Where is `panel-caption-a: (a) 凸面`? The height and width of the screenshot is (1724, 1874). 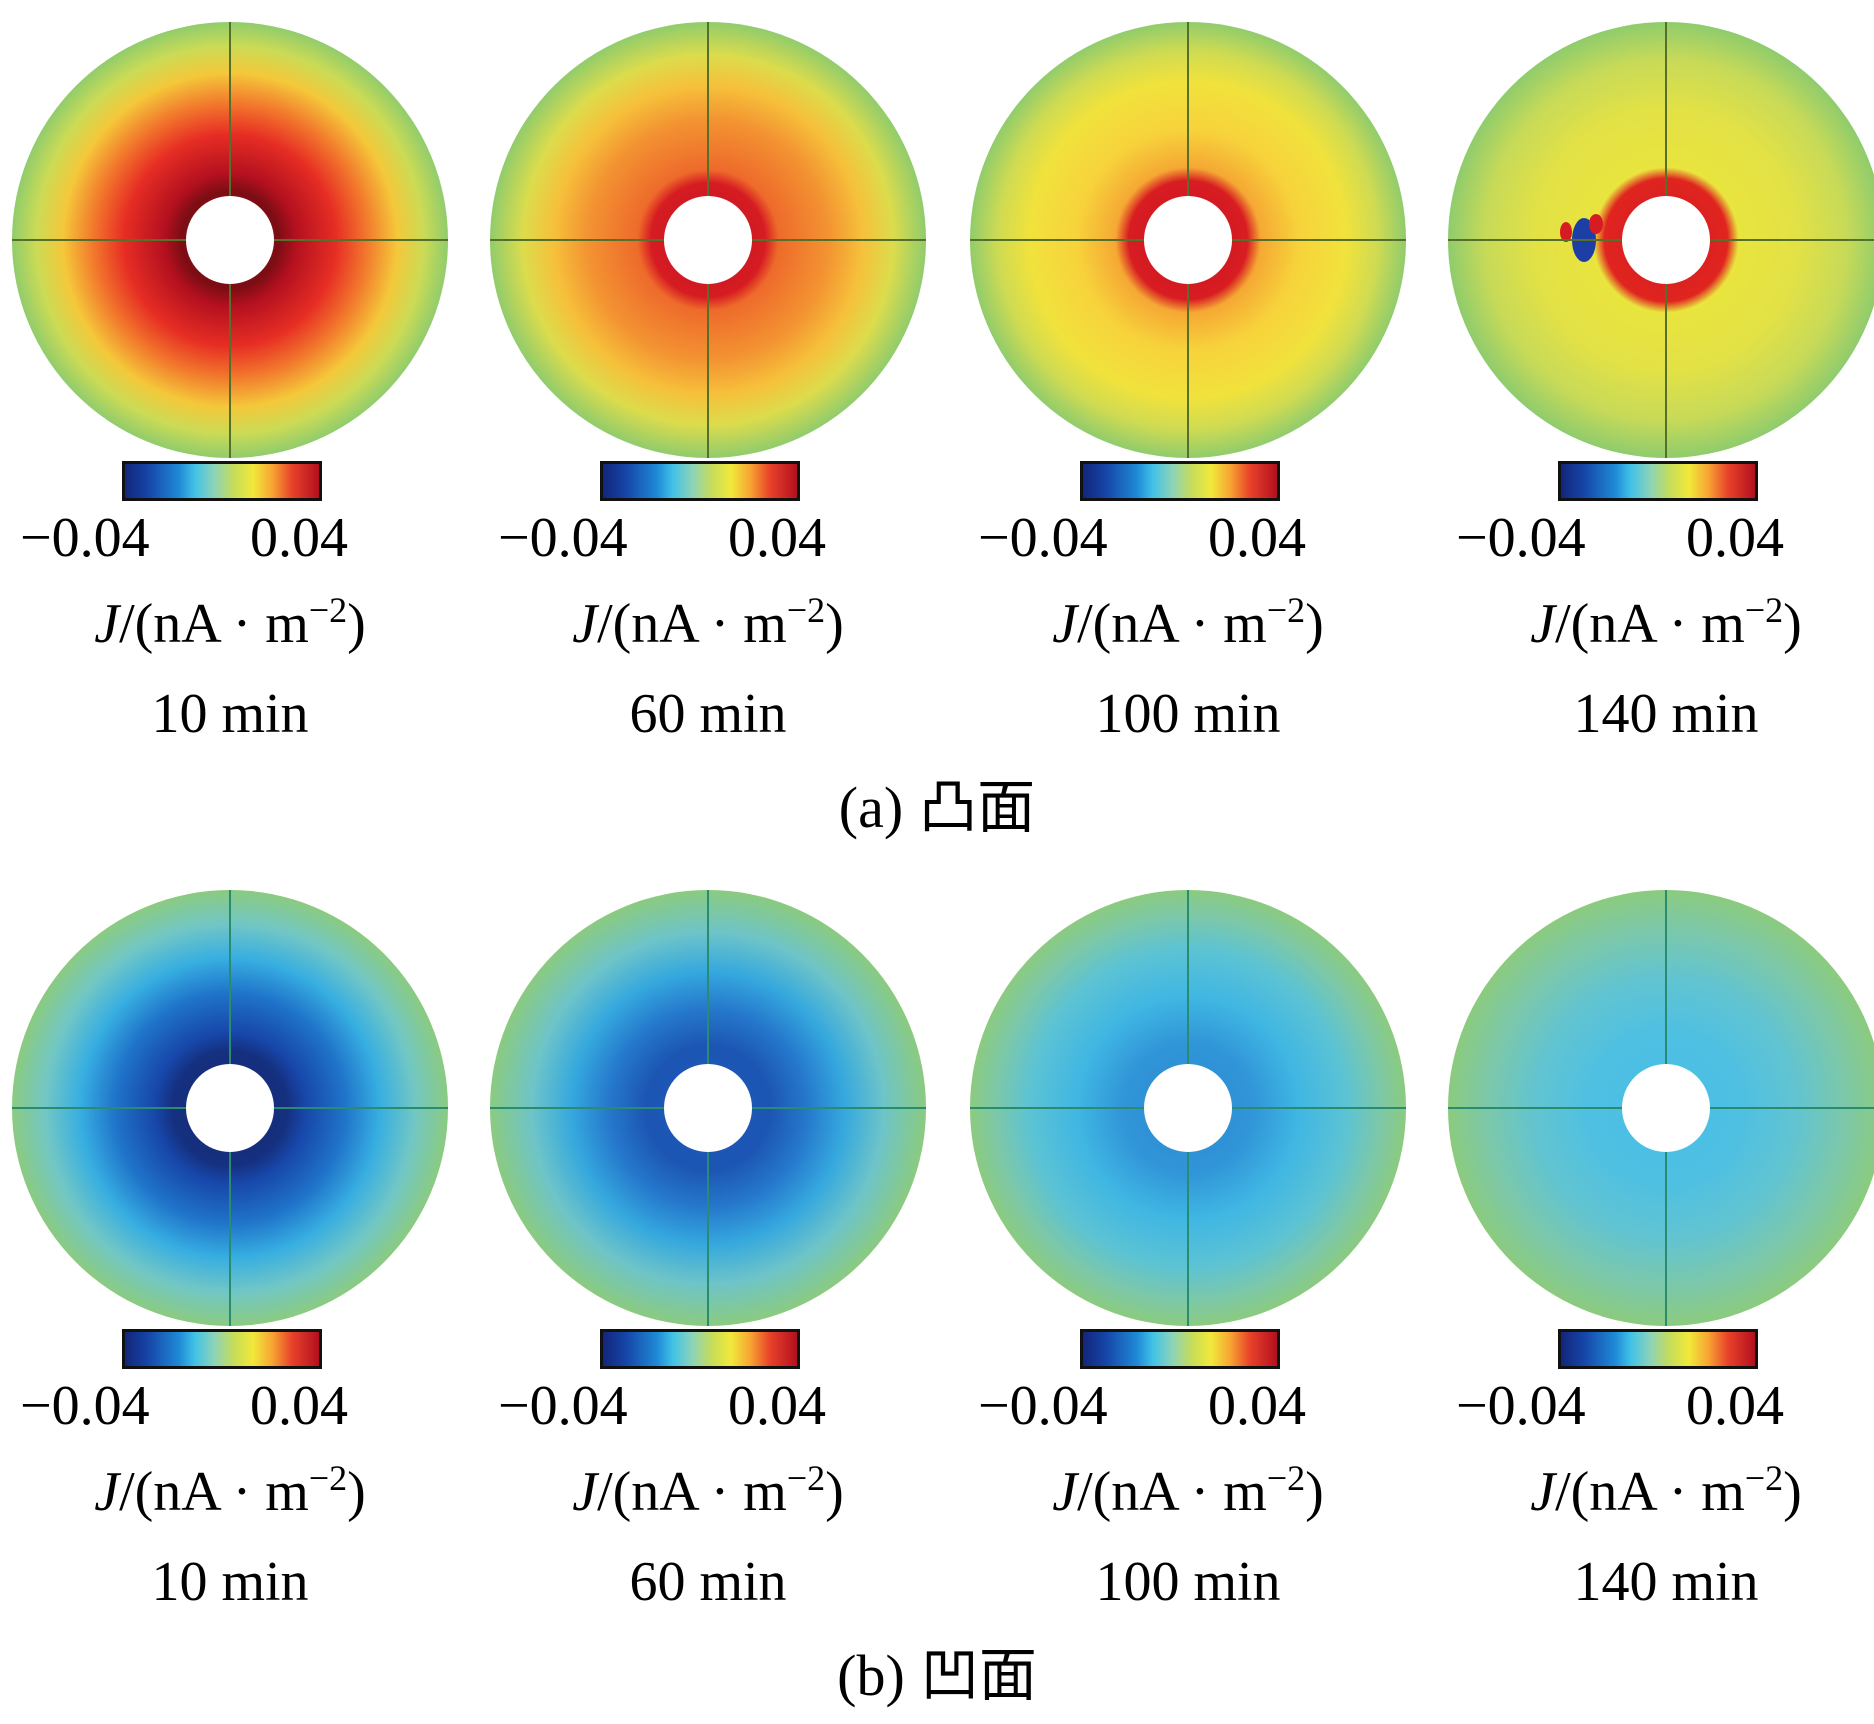
panel-caption-a: (a) 凸面 is located at coordinates (937, 807).